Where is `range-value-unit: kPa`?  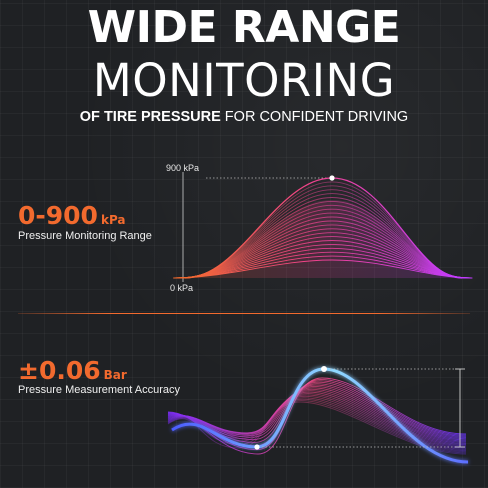
range-value-unit: kPa is located at coordinates (113, 220).